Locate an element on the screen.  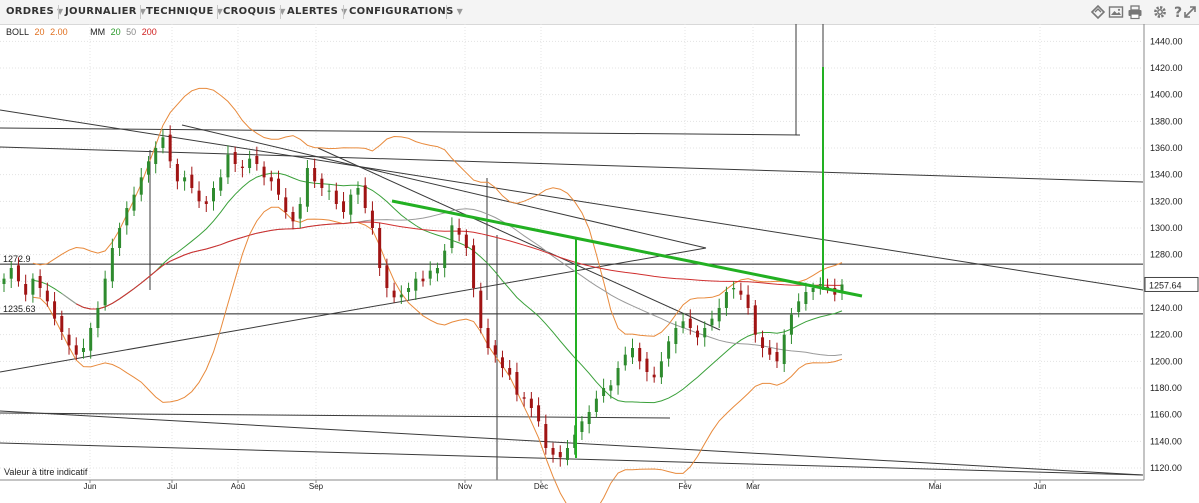
indicator-legend: BOLL 20 2.00 MM 20 50 200 is located at coordinates (83, 32).